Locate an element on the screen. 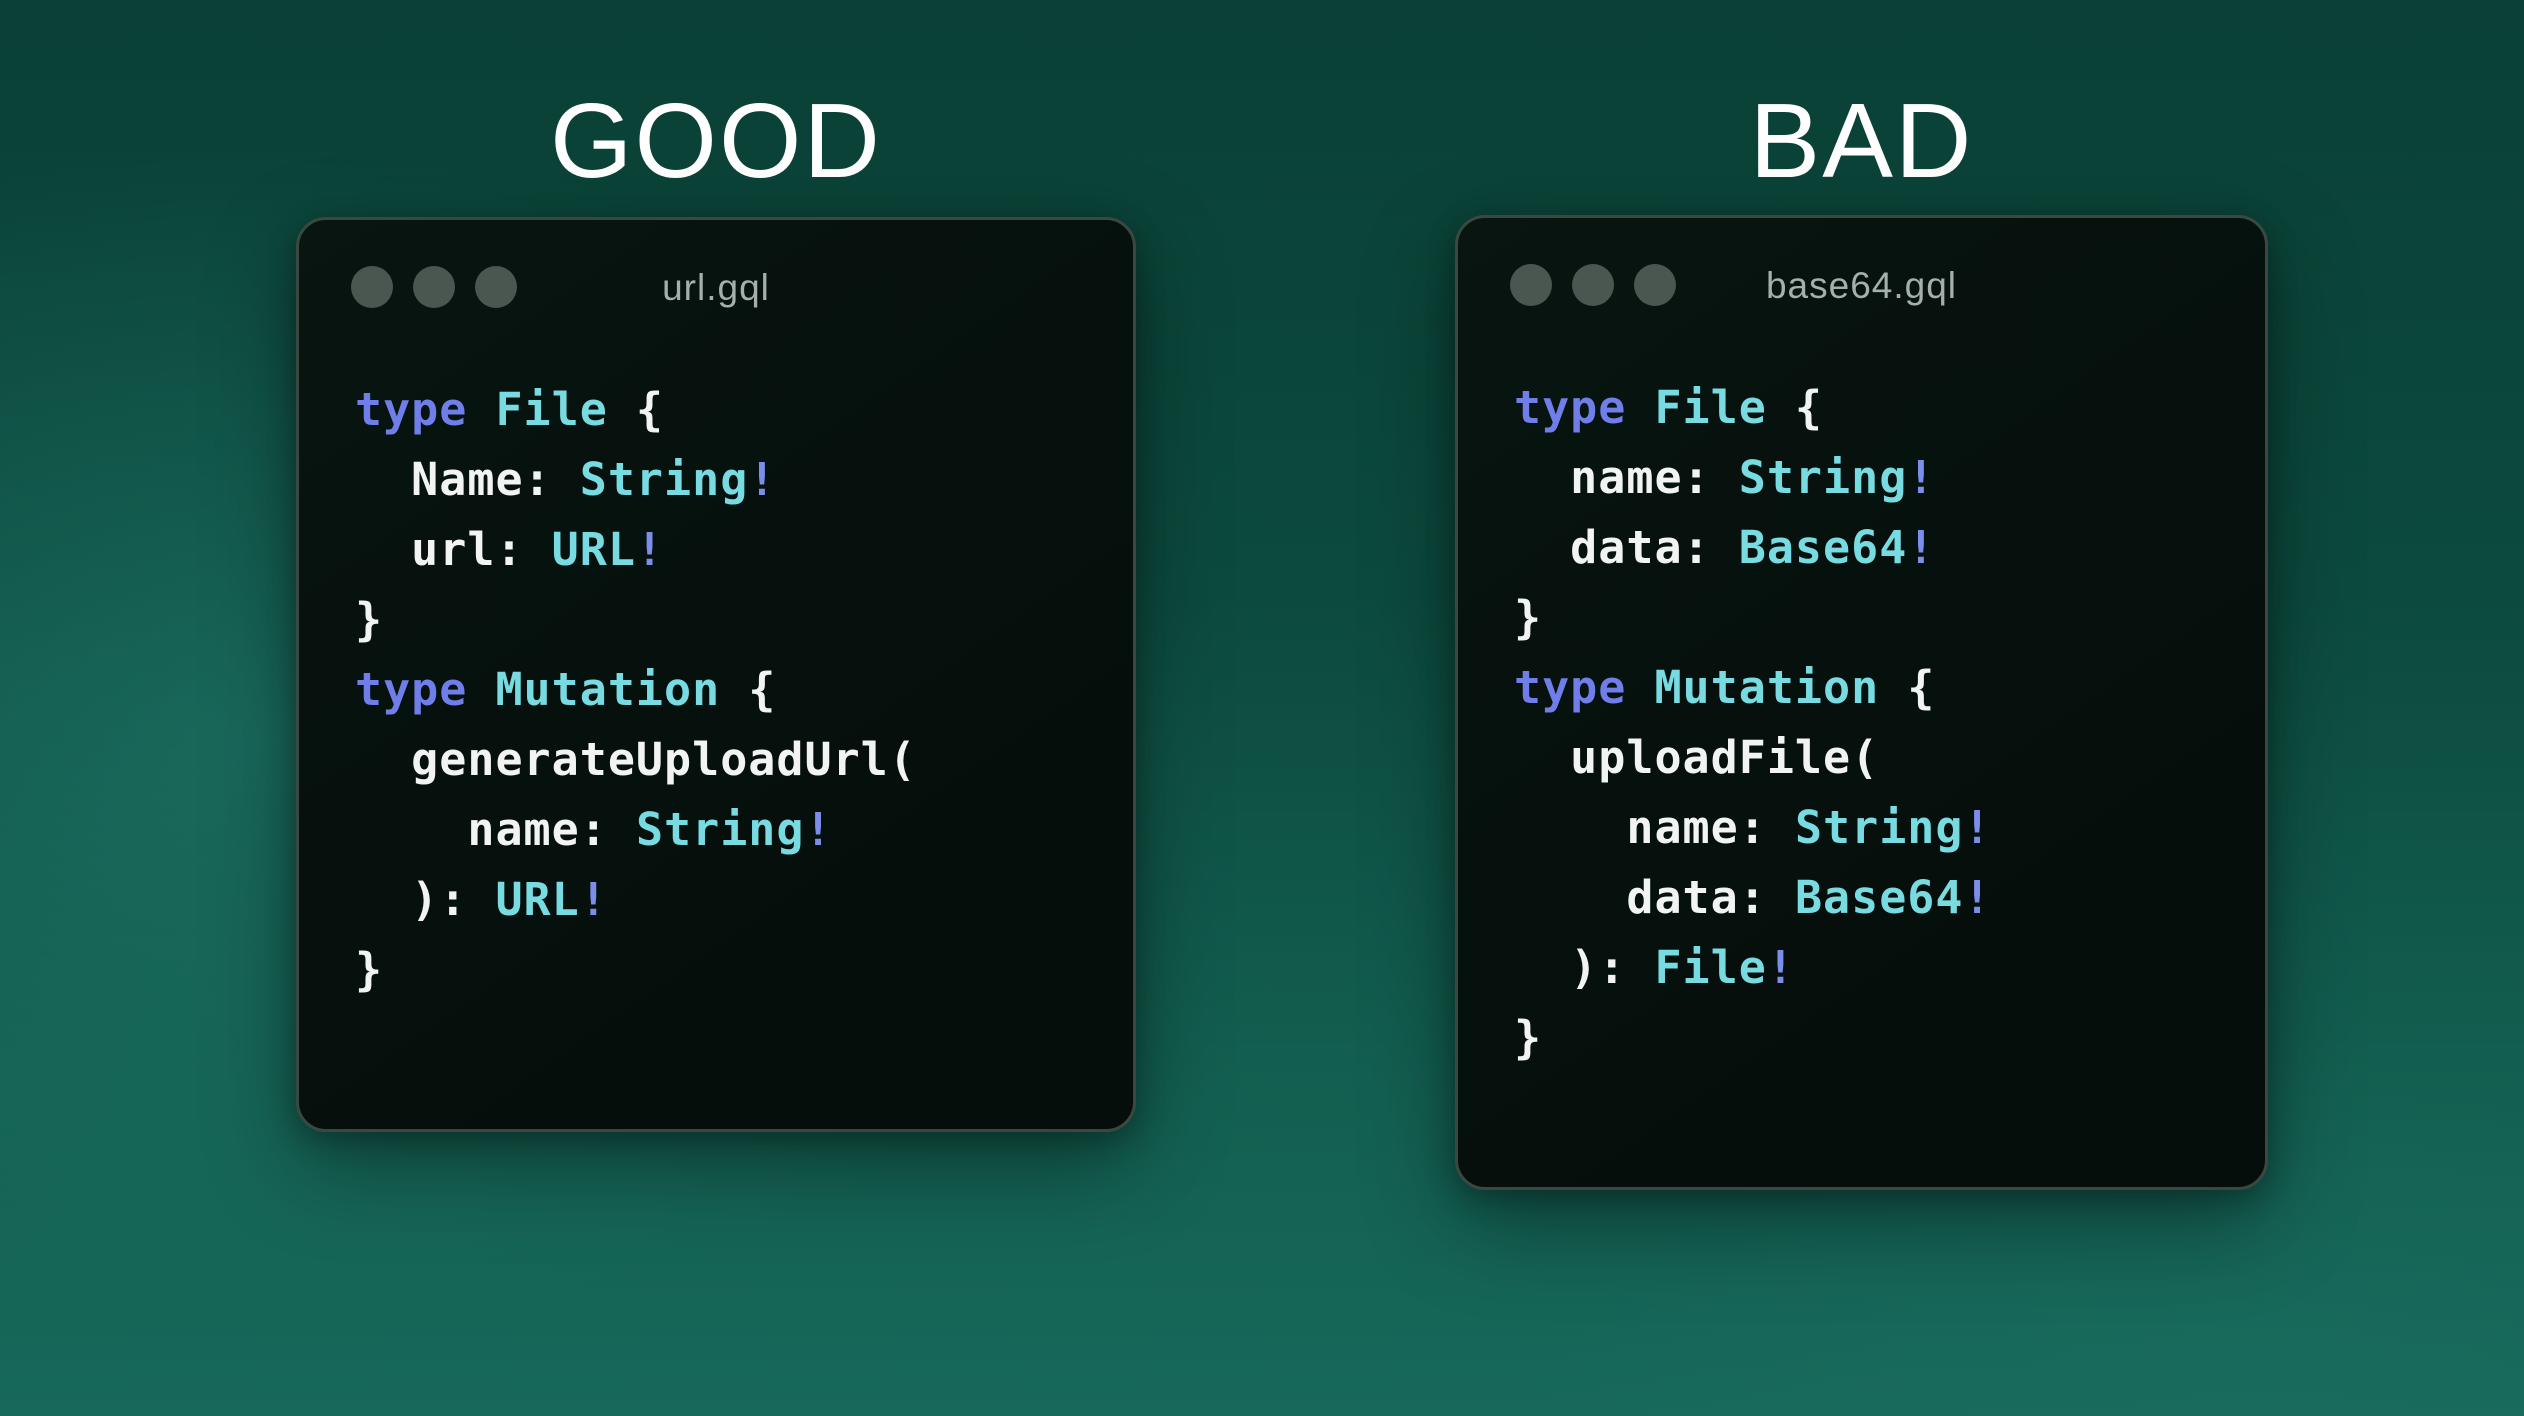  code-line: generateUploadUrl( is located at coordinates (736, 760).